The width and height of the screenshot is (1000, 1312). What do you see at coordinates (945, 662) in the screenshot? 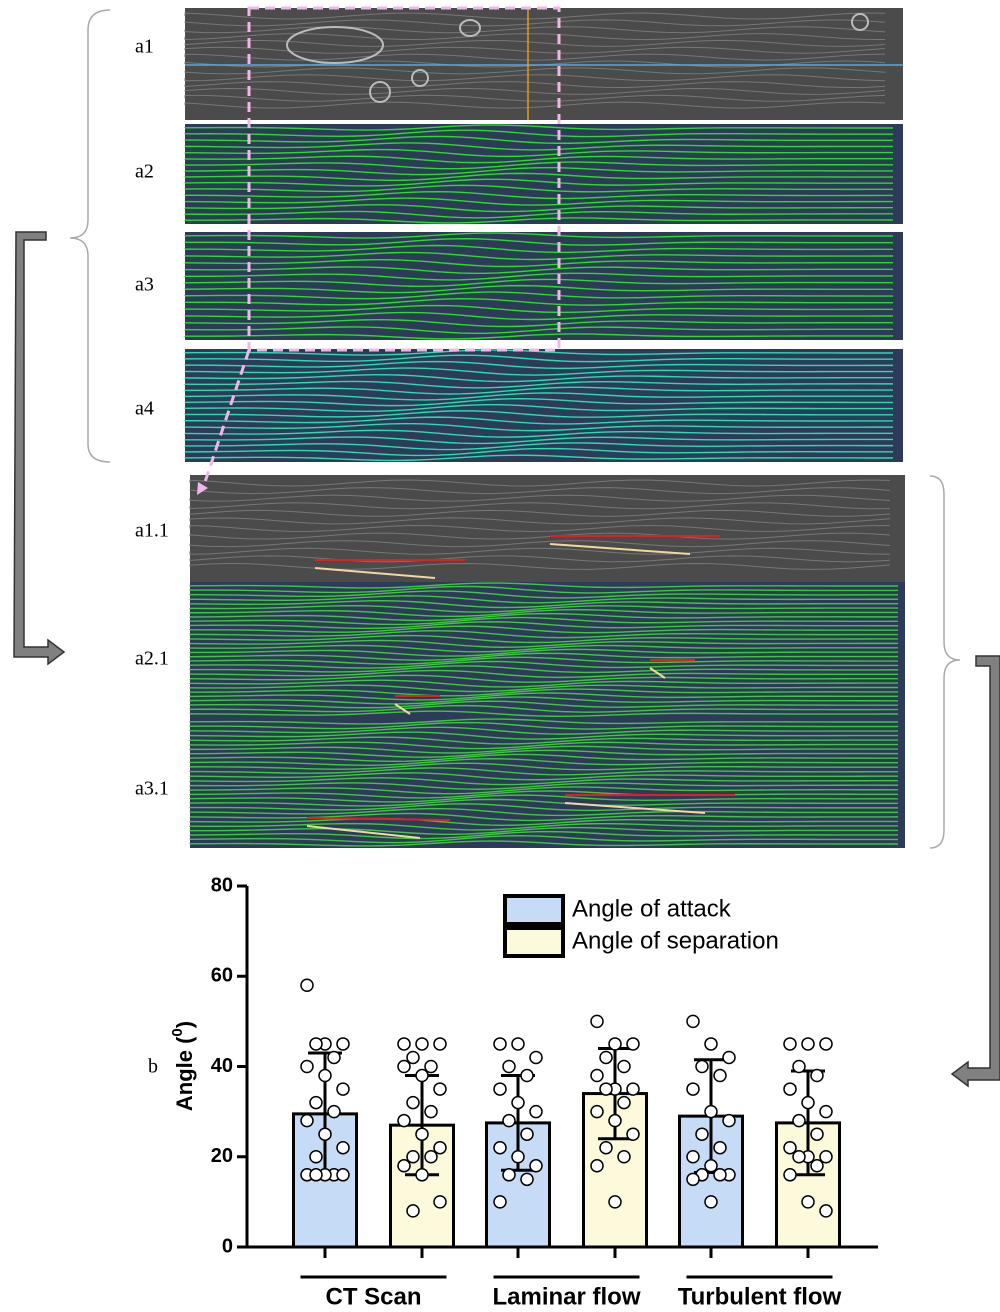
I see `brace-right` at bounding box center [945, 662].